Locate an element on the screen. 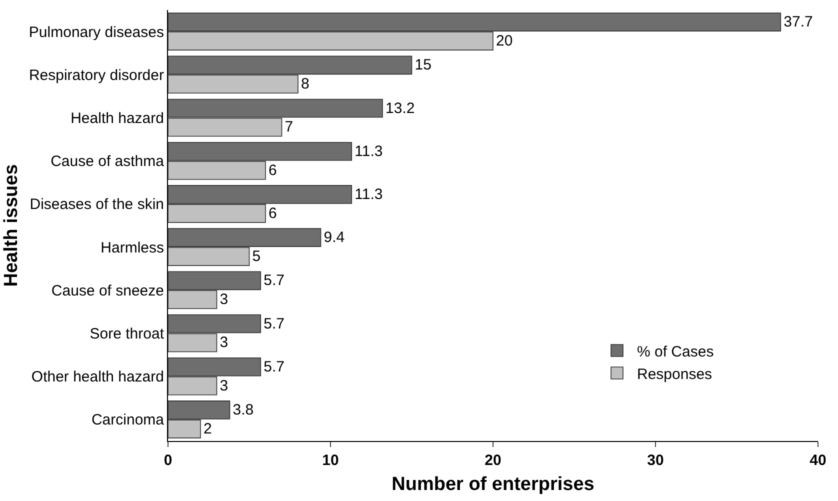 This screenshot has width=838, height=501. y-tick-label: Cause of asthma is located at coordinates (107, 161).